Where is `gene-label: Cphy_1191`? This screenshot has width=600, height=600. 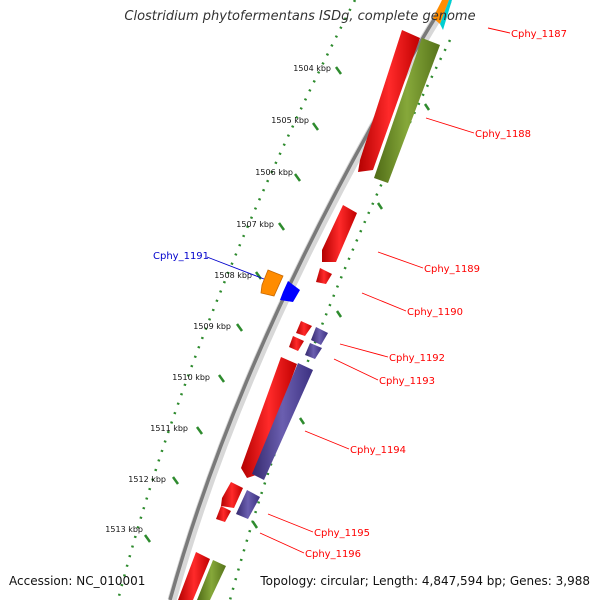
gene-label: Cphy_1191 is located at coordinates (181, 256).